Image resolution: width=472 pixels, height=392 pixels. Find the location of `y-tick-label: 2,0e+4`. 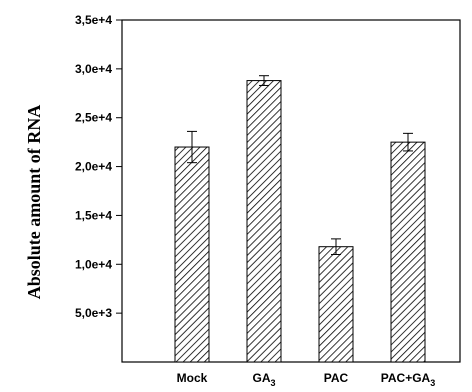

y-tick-label: 2,0e+4 is located at coordinates (93, 167).